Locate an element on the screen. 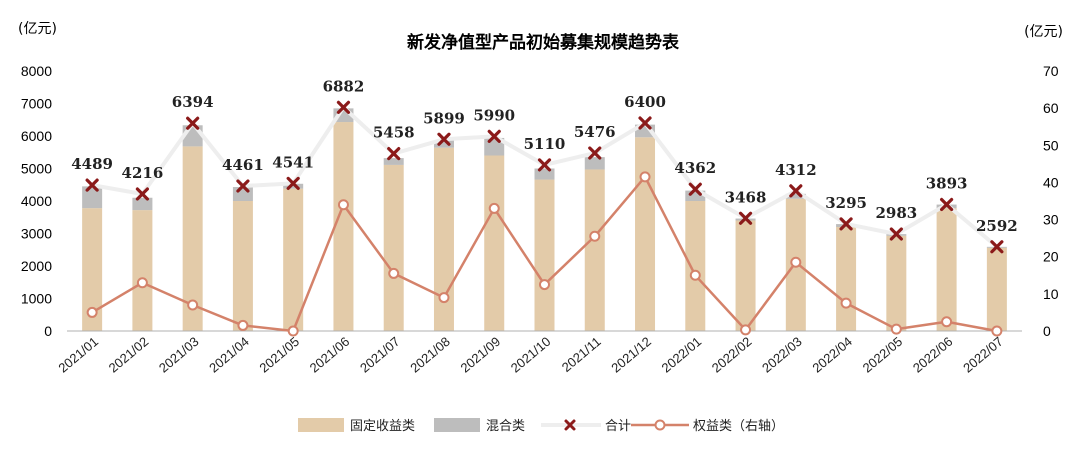 Image resolution: width=1080 pixels, height=453 pixels. legend-label-mixed: 混合类 is located at coordinates (505, 426).